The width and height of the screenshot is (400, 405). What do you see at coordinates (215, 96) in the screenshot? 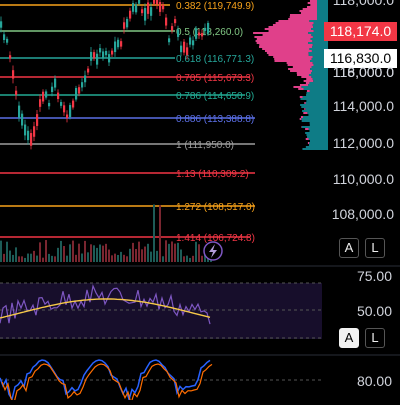
I see `fib-level-label: 0.786 (114,650.9)` at bounding box center [215, 96].